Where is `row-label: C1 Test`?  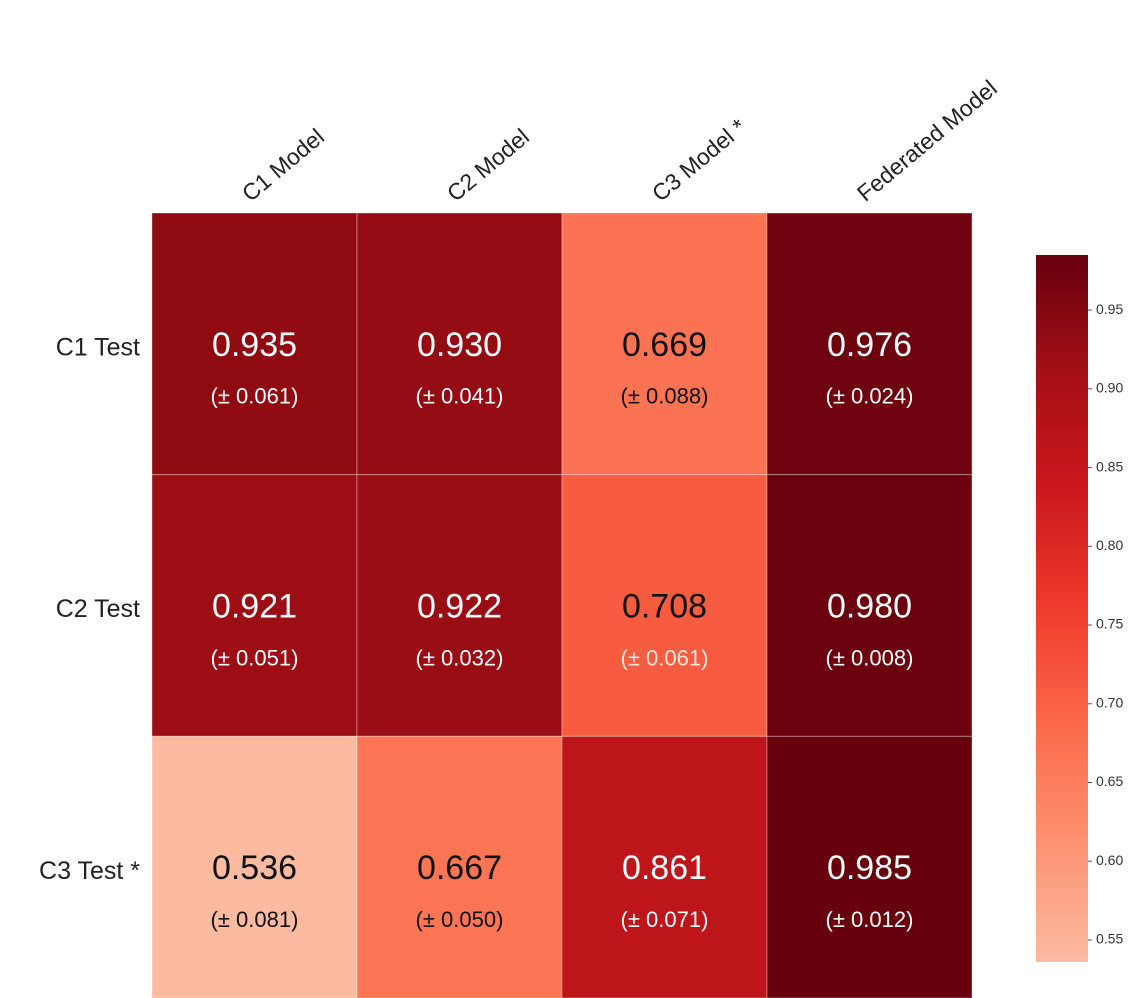 row-label: C1 Test is located at coordinates (98, 347).